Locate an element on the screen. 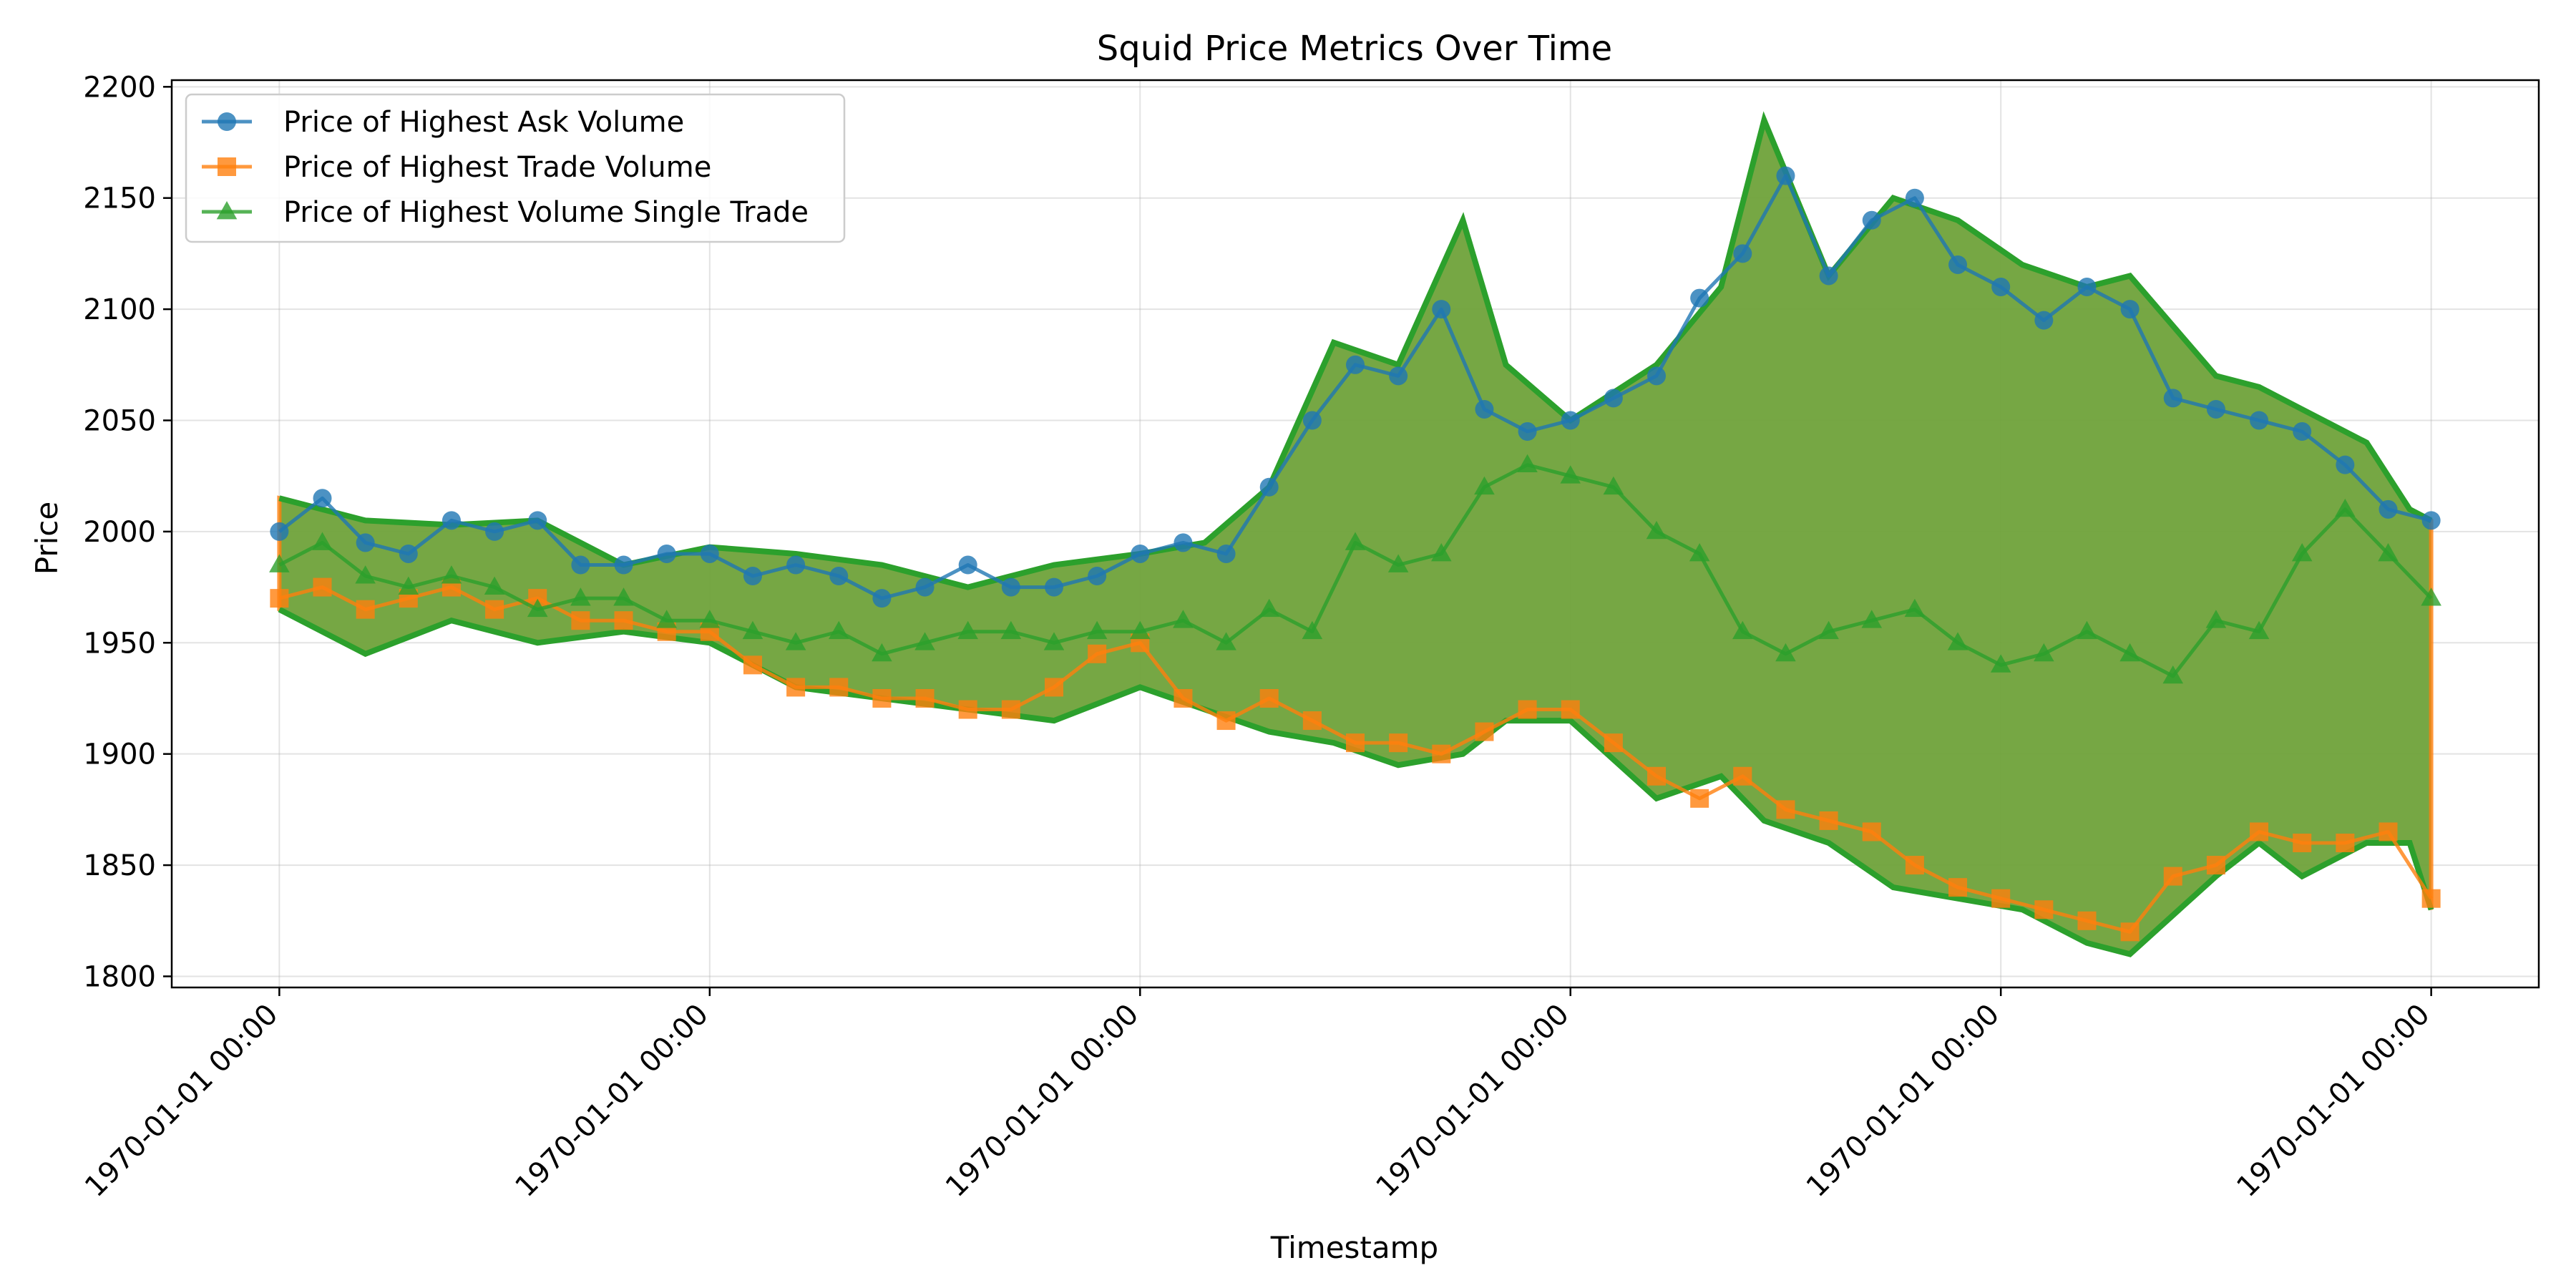  legend-label: Price of Highest Ask Volume is located at coordinates (483, 122).